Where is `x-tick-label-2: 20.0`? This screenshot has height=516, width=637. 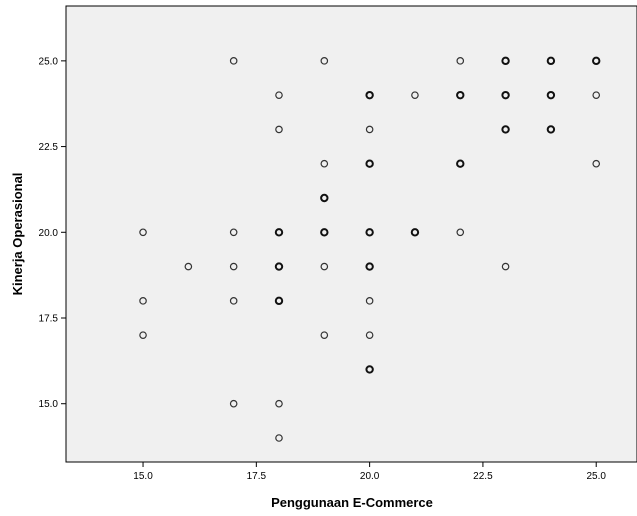 x-tick-label-2: 20.0 is located at coordinates (370, 476).